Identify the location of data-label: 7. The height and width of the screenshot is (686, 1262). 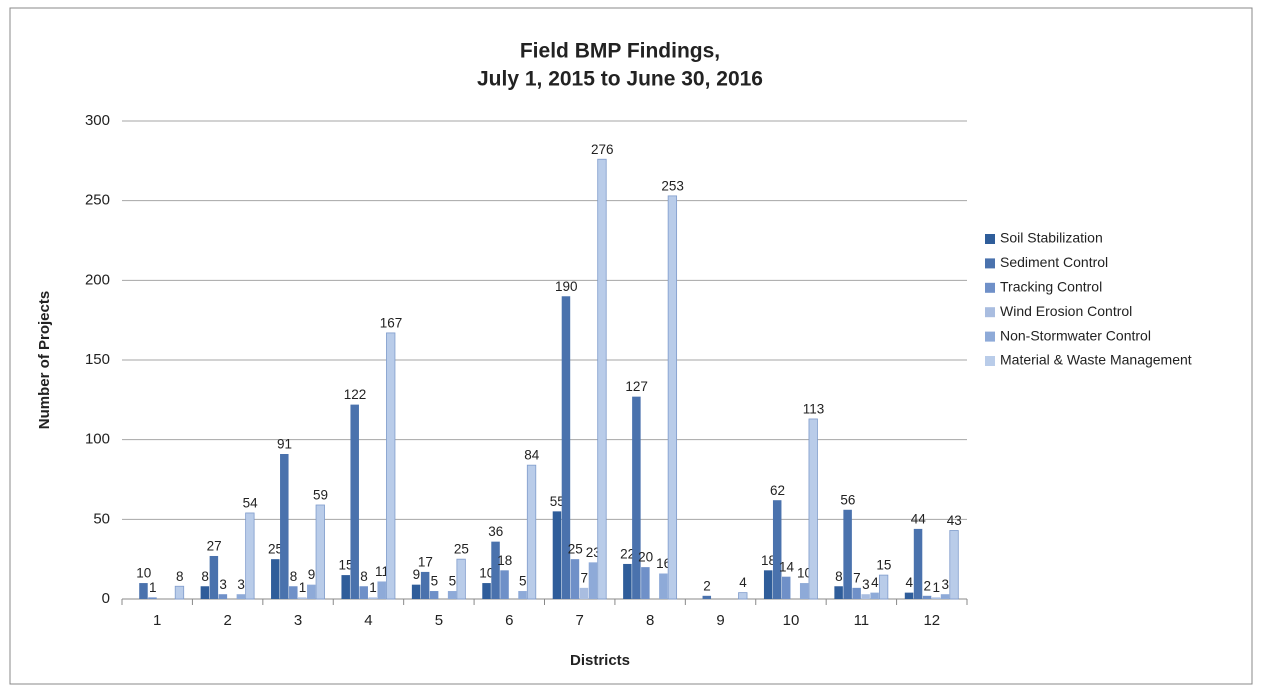
(857, 577).